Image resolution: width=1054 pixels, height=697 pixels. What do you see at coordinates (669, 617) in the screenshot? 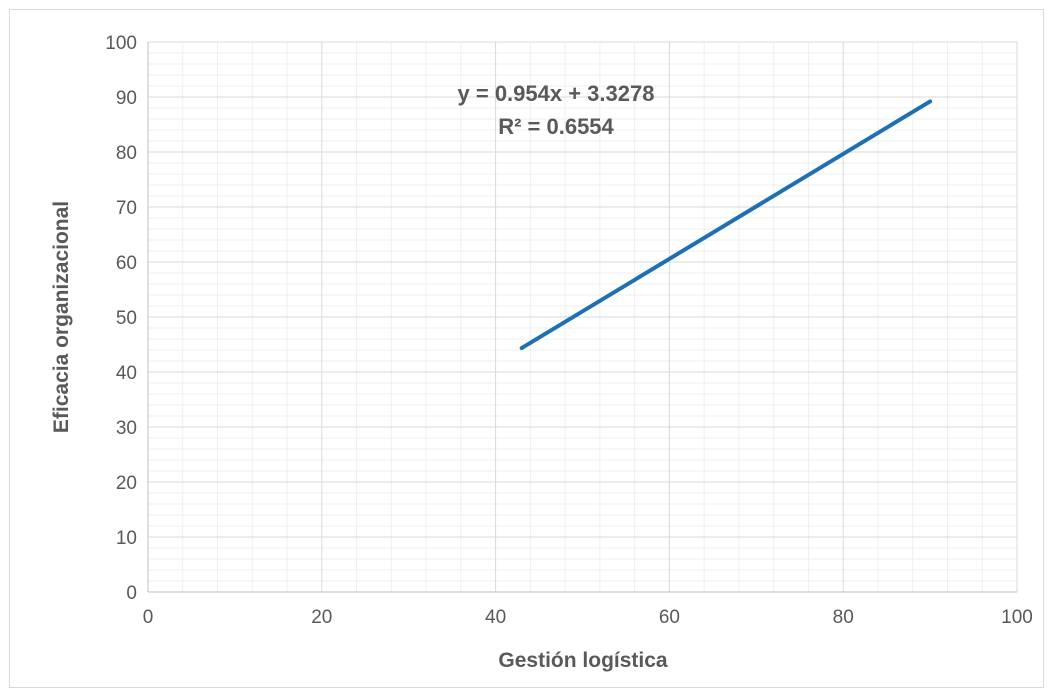
I see `x-tick-label: 60` at bounding box center [669, 617].